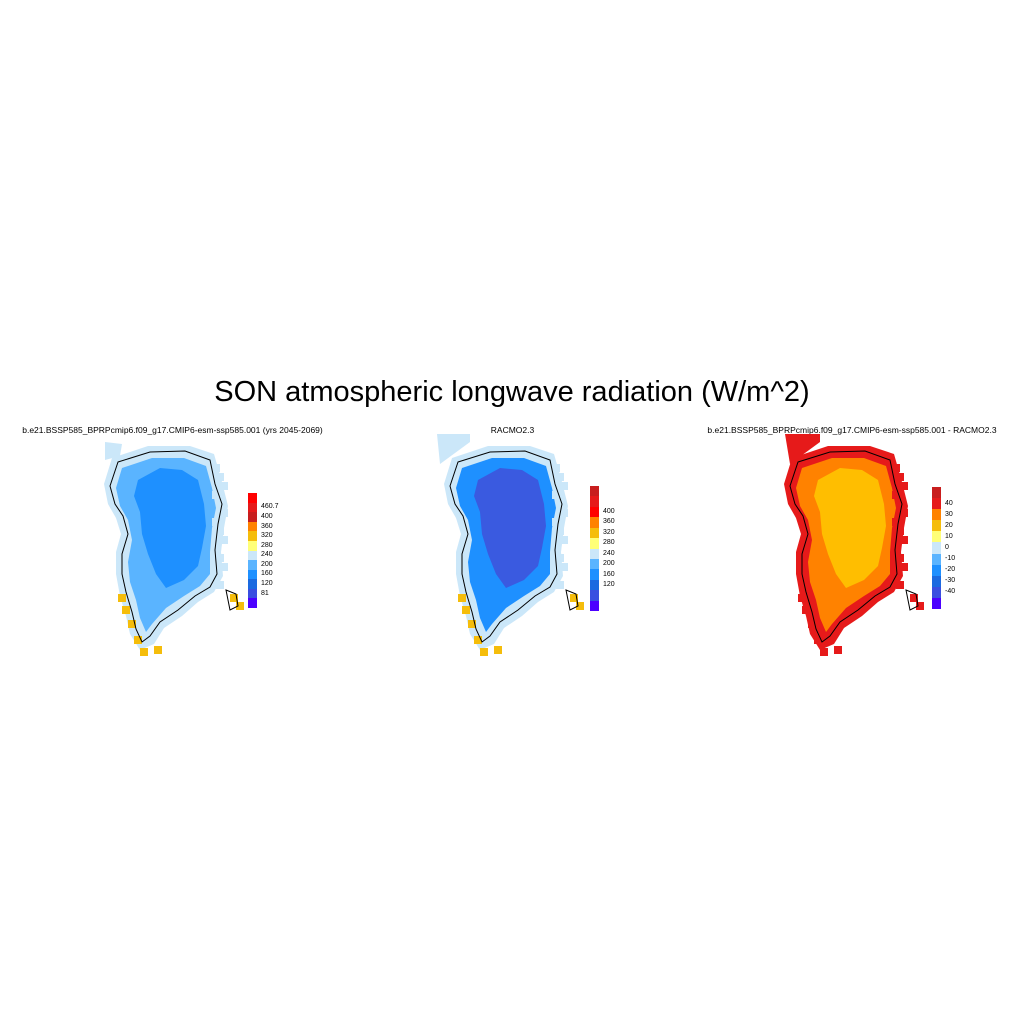 This screenshot has height=1024, width=1024. I want to click on colorbar-label: -10, so click(950, 559).